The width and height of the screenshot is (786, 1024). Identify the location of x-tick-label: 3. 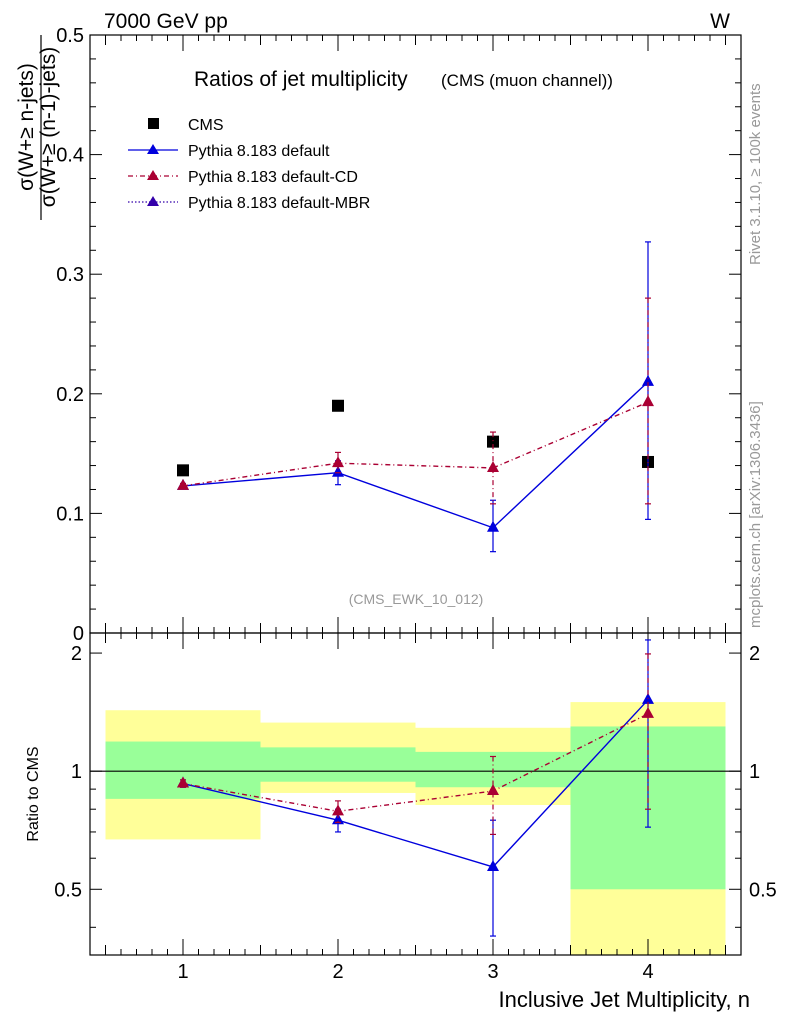
(492, 972).